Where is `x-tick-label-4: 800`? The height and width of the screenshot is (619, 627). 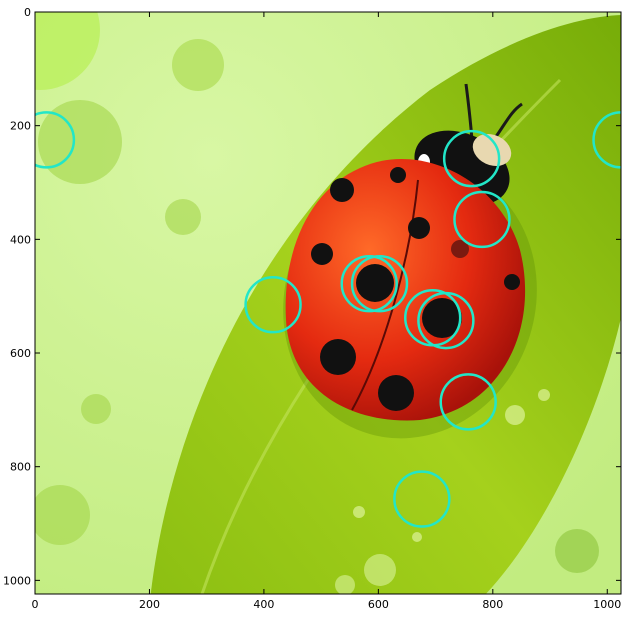
x-tick-label-4: 800 is located at coordinates (492, 604).